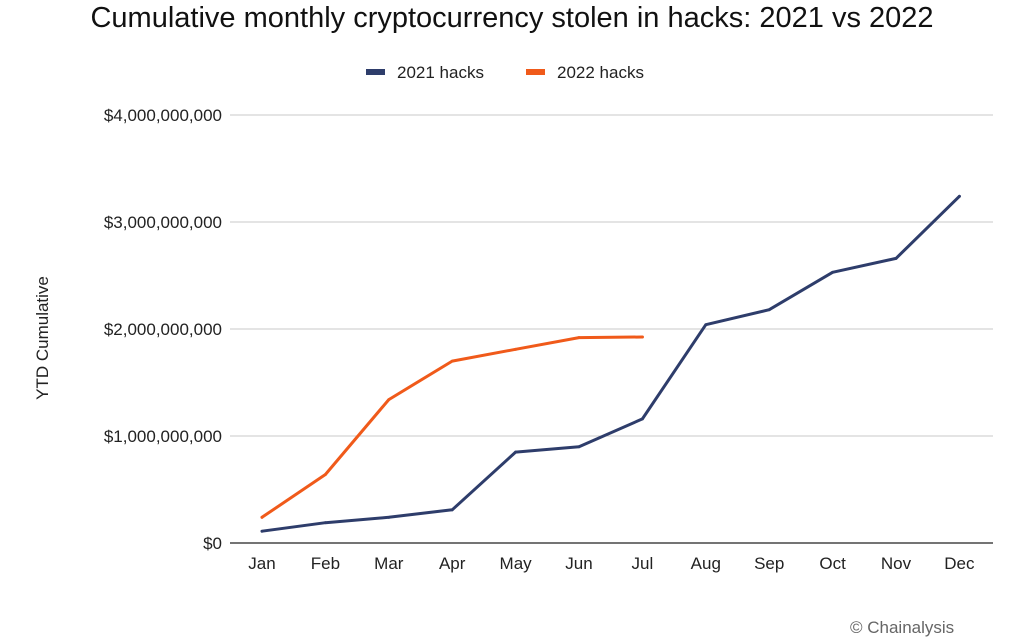 This screenshot has width=1024, height=638. I want to click on x-tick-label: Feb, so click(325, 563).